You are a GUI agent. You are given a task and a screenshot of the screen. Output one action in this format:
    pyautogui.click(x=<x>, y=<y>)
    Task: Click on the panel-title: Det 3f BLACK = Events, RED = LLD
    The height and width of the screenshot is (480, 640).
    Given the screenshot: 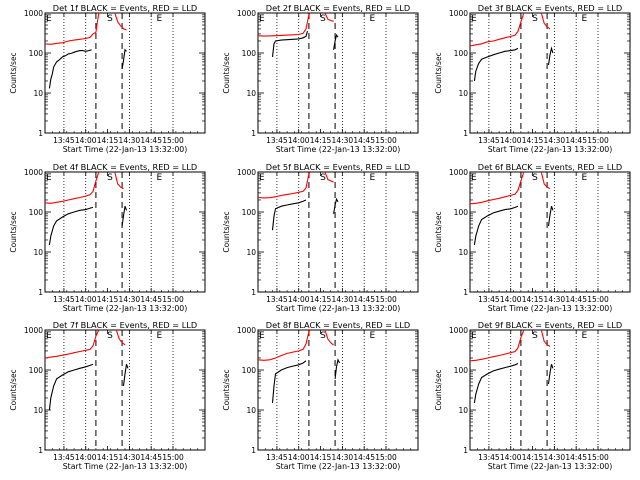 What is the action you would take?
    pyautogui.click(x=550, y=8)
    